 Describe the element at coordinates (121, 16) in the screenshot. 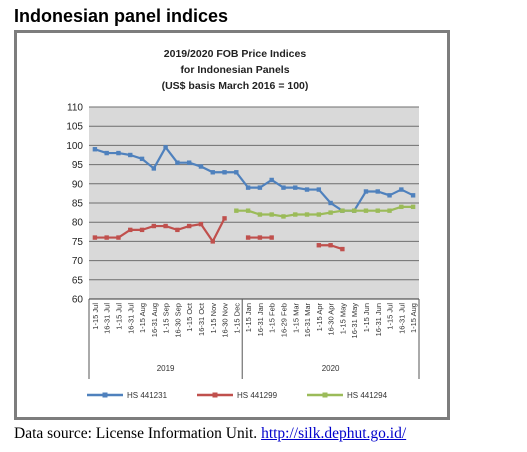

I see `page-title: Indonesian panel indices` at that location.